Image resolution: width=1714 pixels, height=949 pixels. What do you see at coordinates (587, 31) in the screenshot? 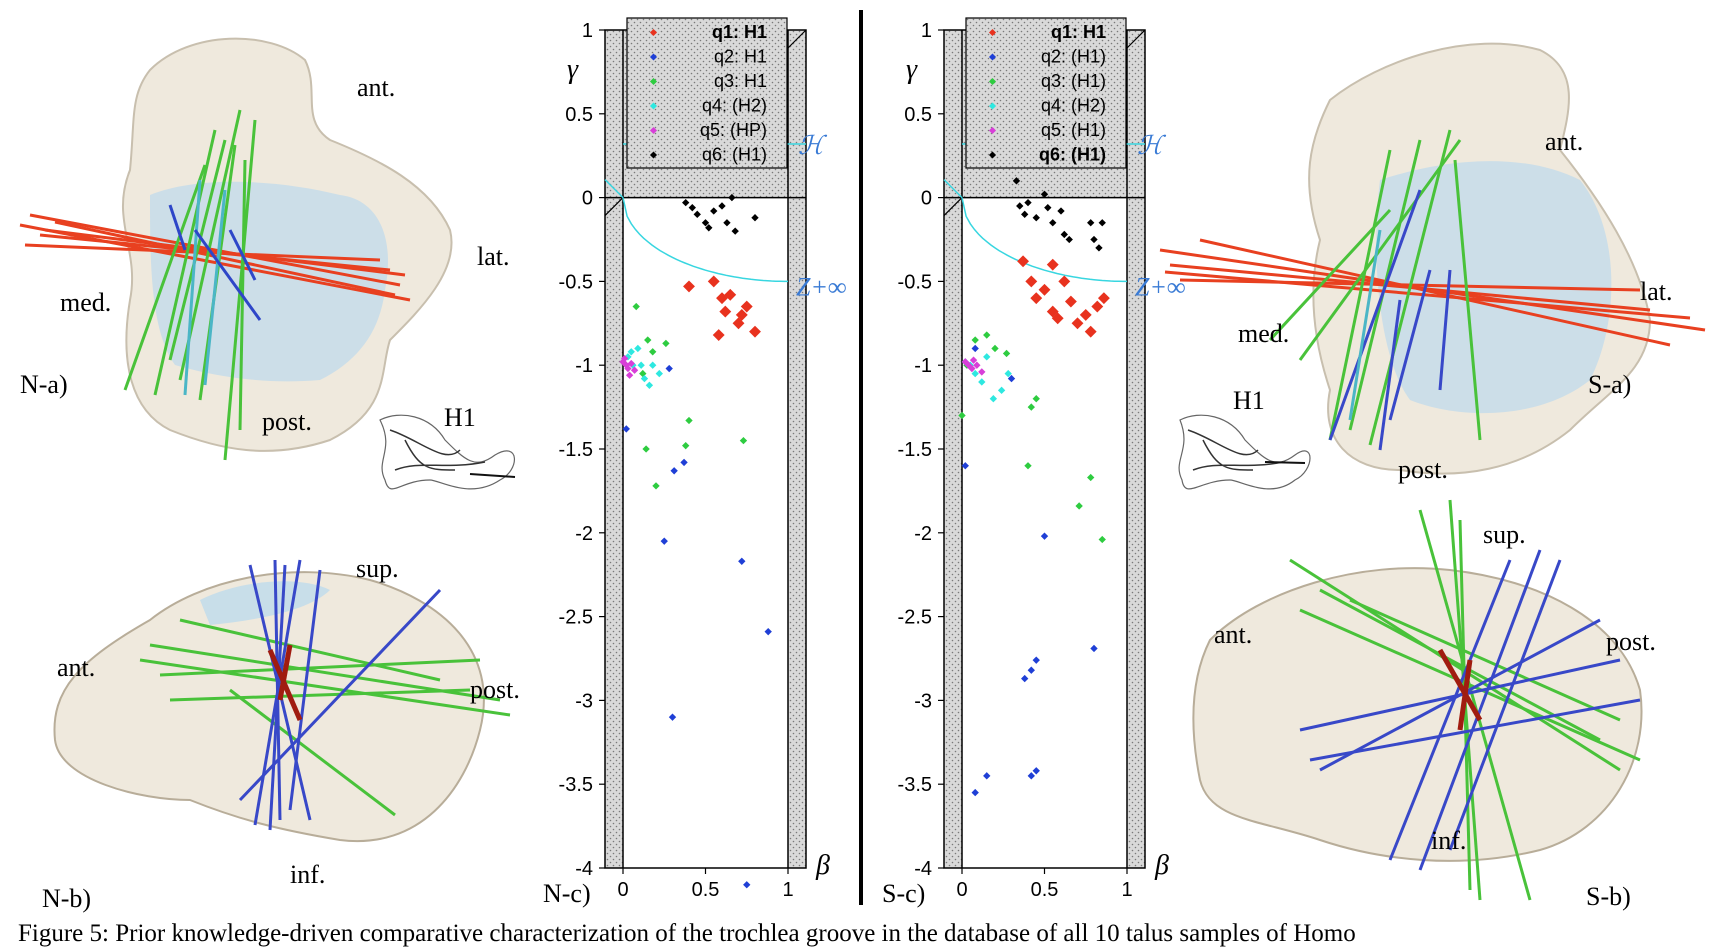
I see `y-tick-label: 1` at bounding box center [587, 31].